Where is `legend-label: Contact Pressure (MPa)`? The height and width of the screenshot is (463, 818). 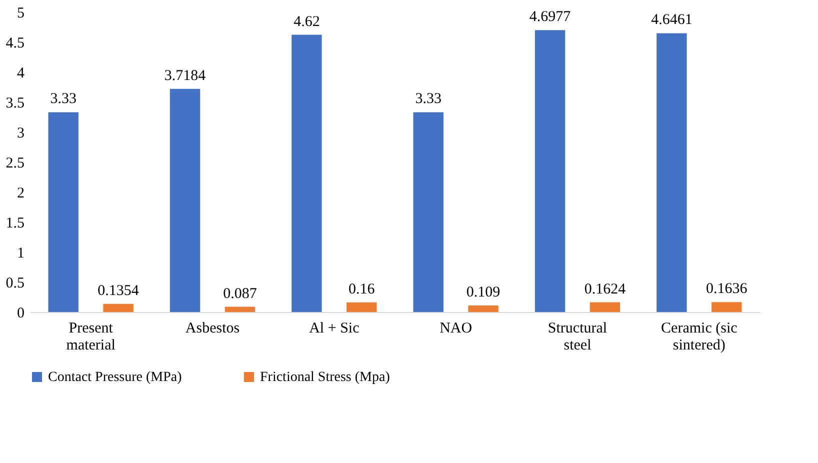 legend-label: Contact Pressure (MPa) is located at coordinates (115, 377).